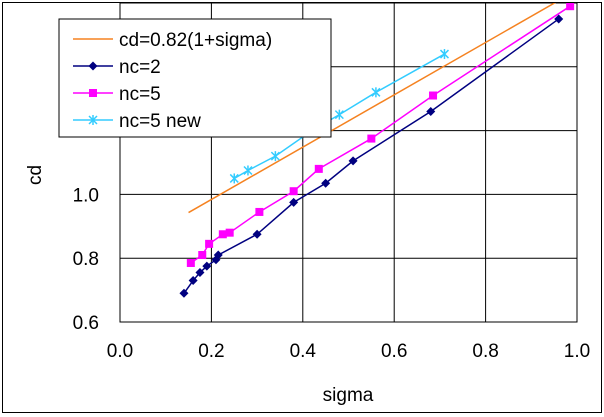 The image size is (604, 417). I want to click on y-tick-labels: 0.60.81.01.2, so click(86, 228).